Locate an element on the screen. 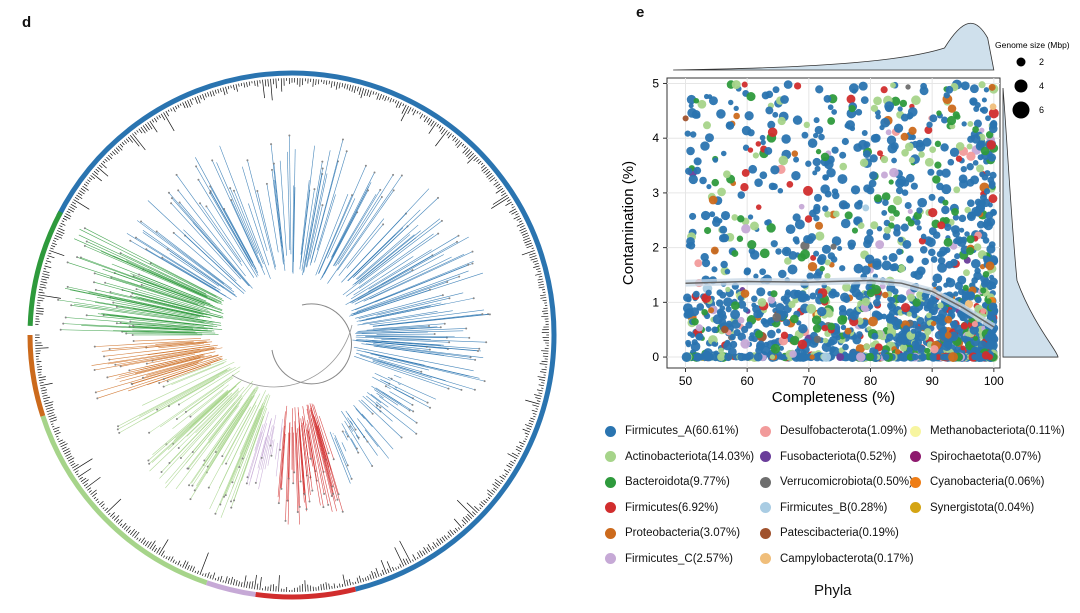 This screenshot has width=1080, height=613. legend-label: Firmicutes_A(60.61%) is located at coordinates (682, 431).